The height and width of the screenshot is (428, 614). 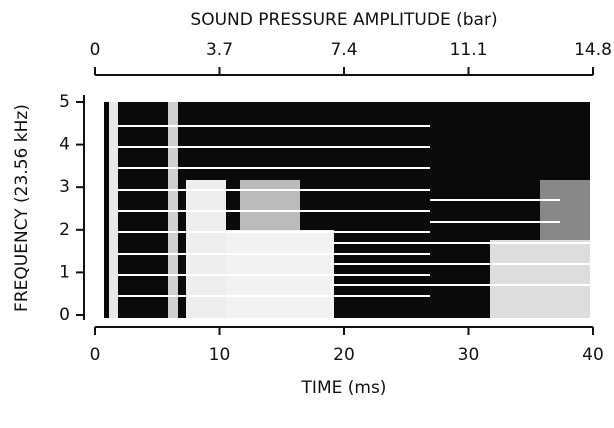 What do you see at coordinates (95, 355) in the screenshot?
I see `x-tick-label: 0` at bounding box center [95, 355].